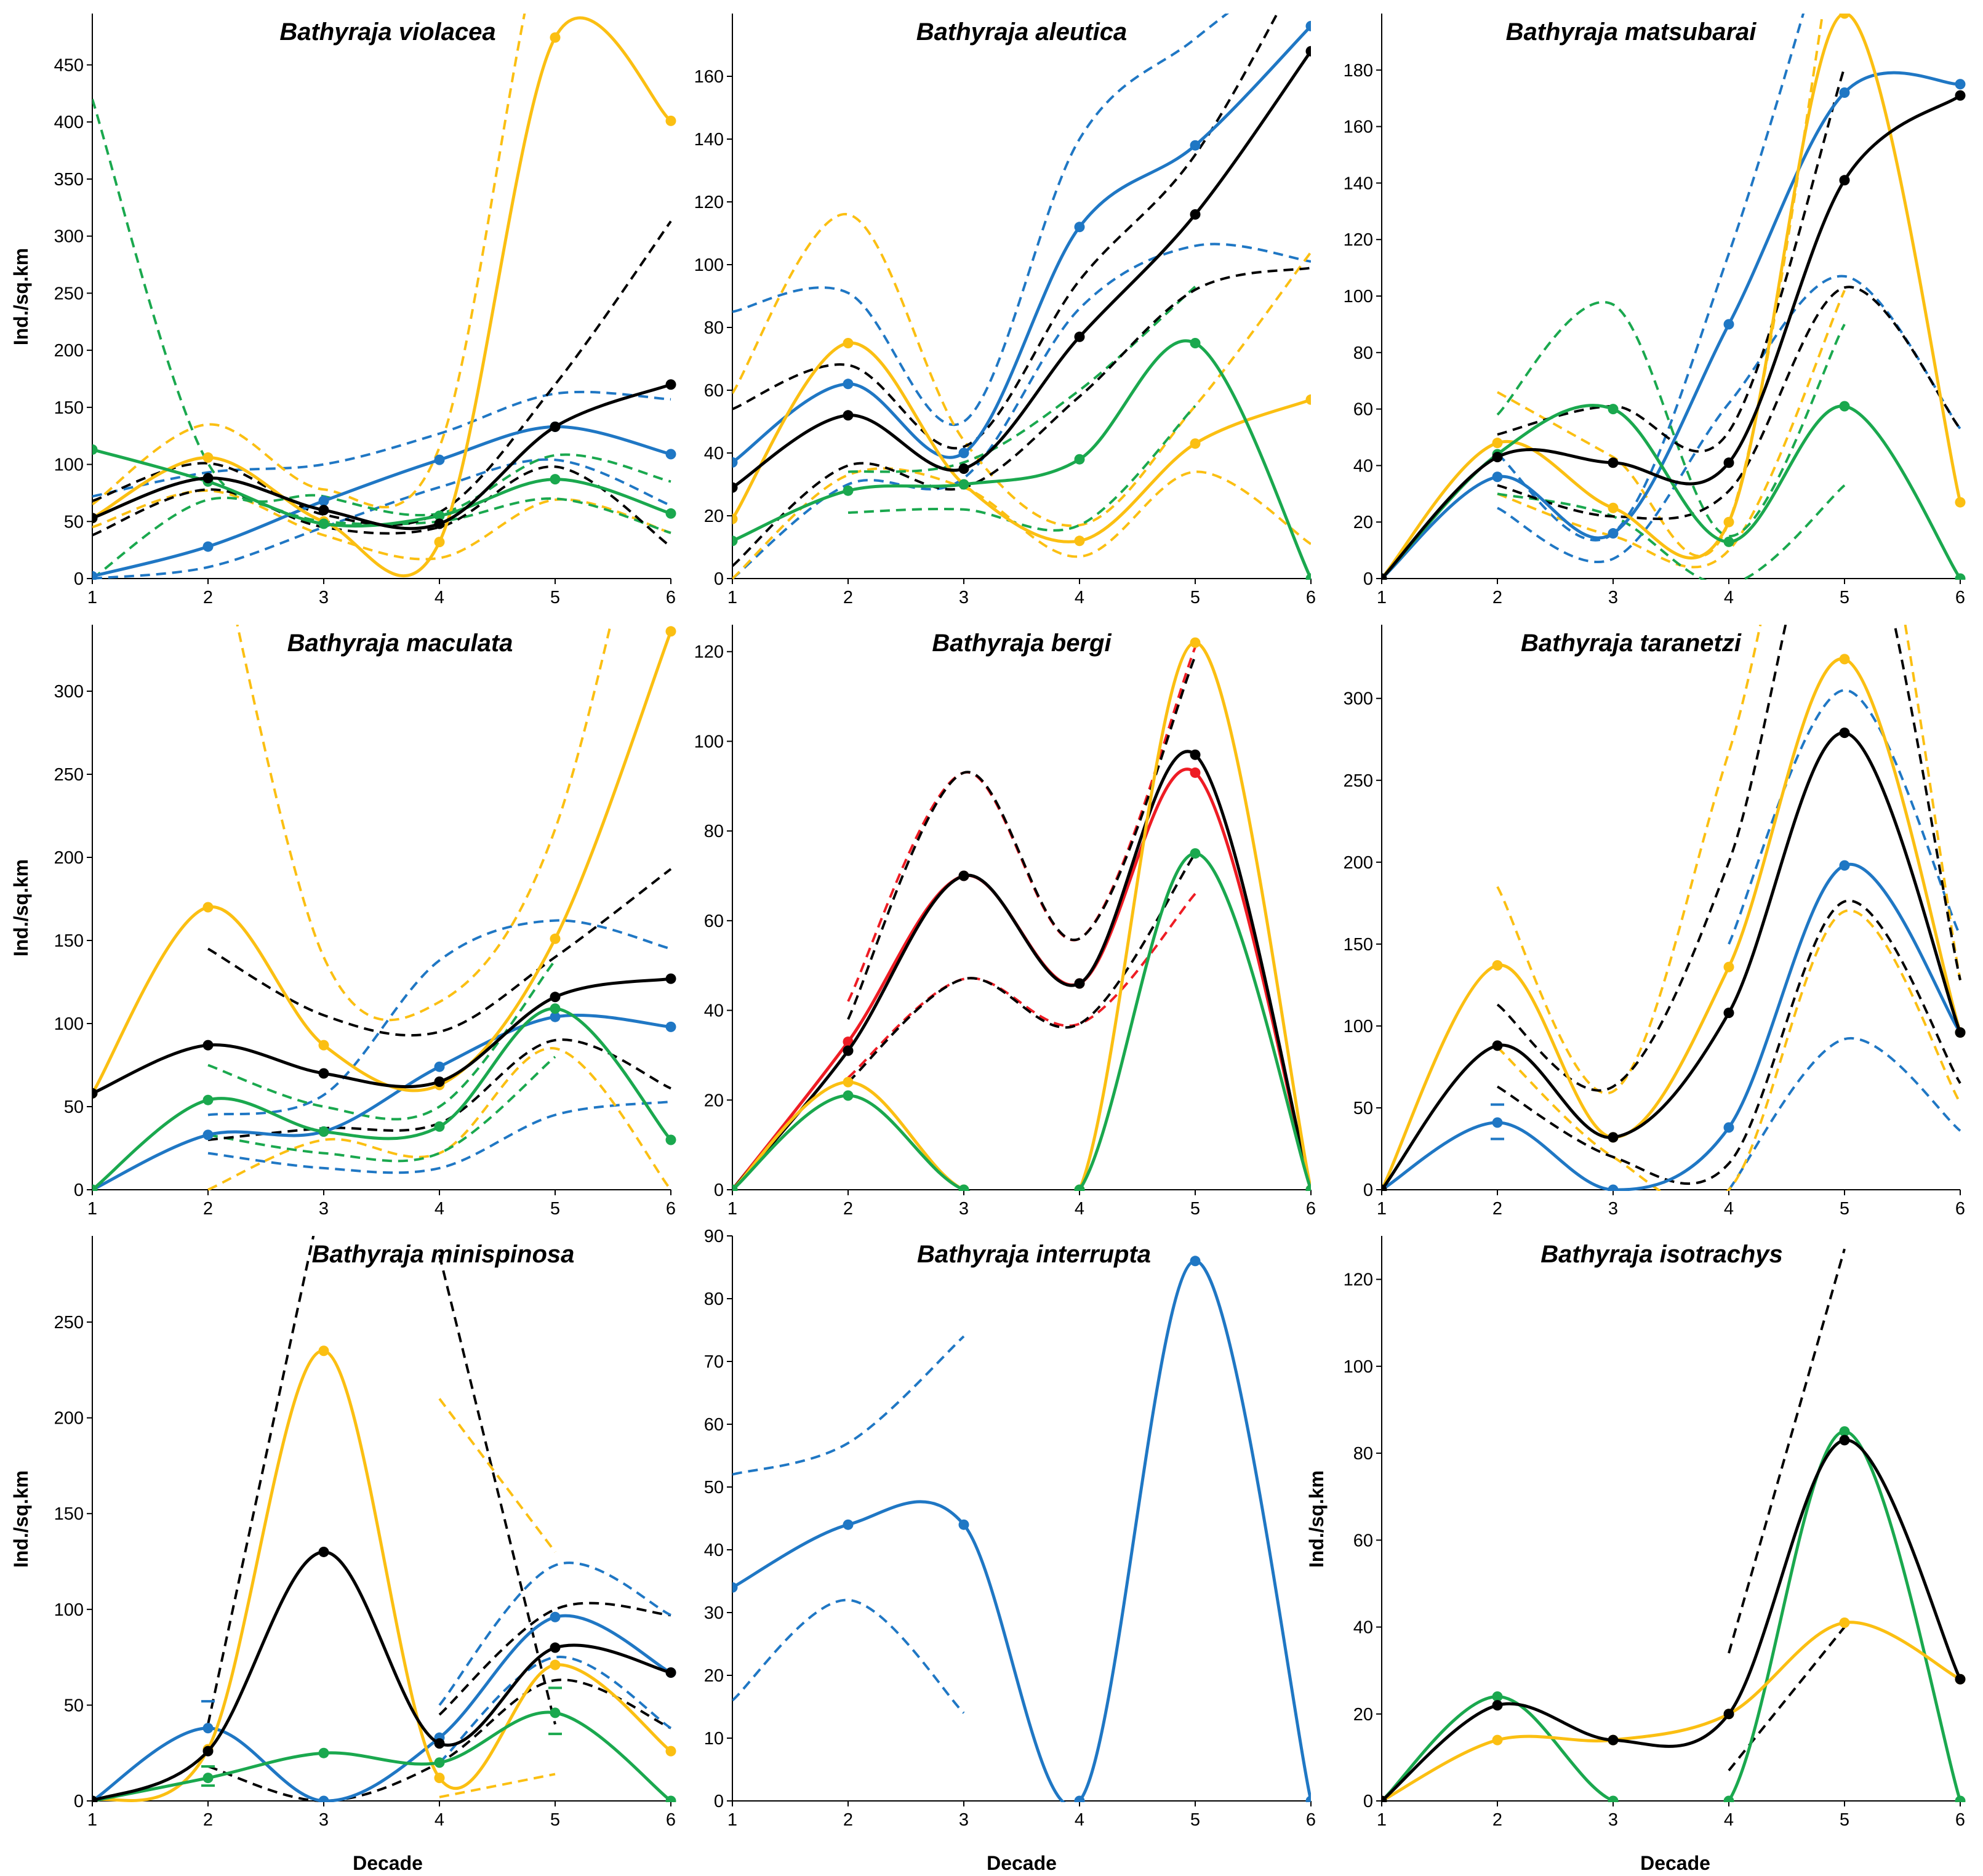 This screenshot has height=1876, width=1983. What do you see at coordinates (1359, 71) in the screenshot?
I see `y-tick-label: 180` at bounding box center [1359, 71].